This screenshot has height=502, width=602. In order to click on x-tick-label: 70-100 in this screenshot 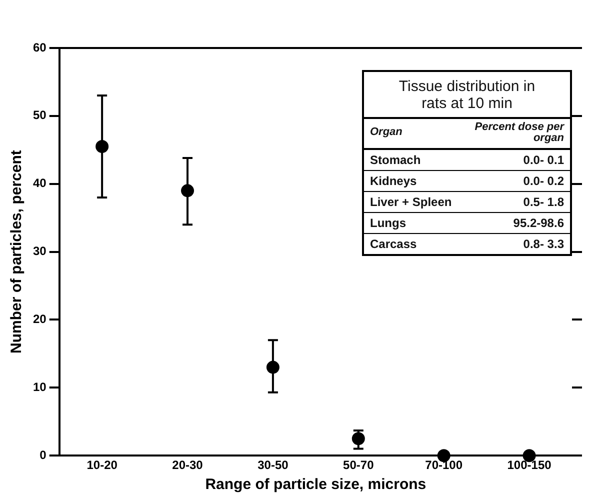, I will do `click(444, 465)`.